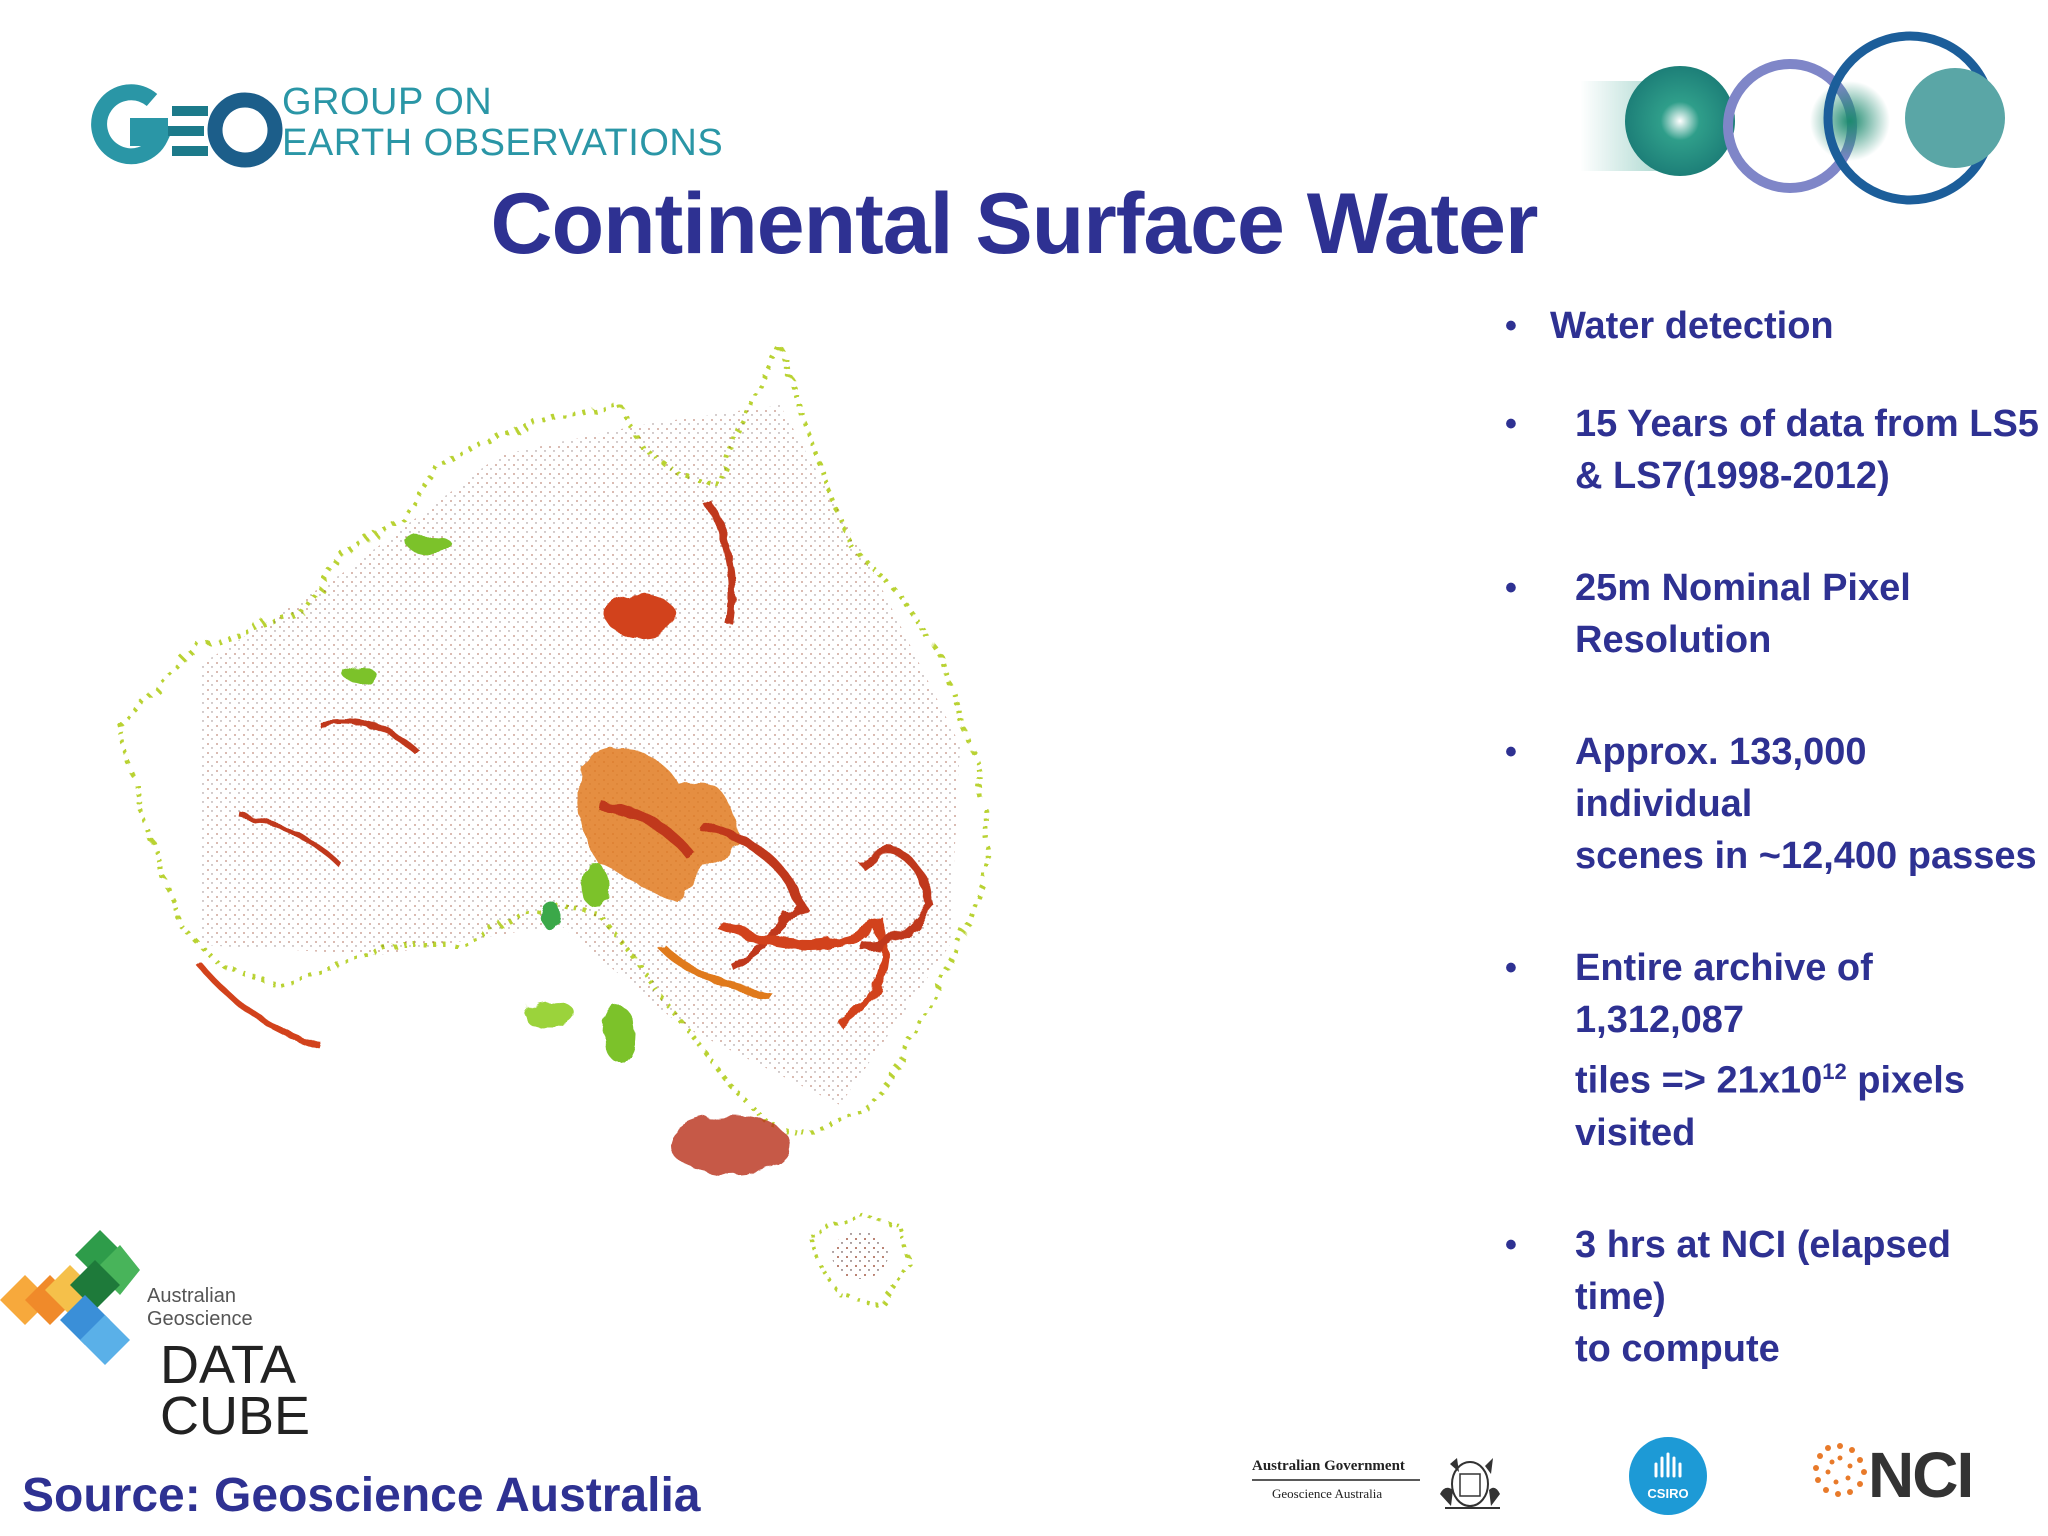  I want to click on bullet-line: Entire archive of 1,312,087, so click(1724, 994).